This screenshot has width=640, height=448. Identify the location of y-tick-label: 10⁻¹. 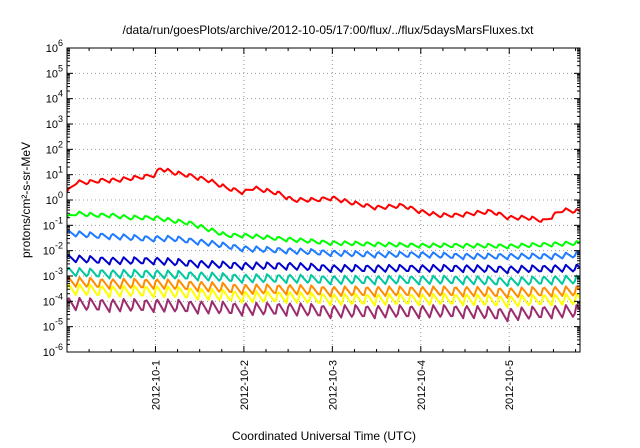
(53, 223).